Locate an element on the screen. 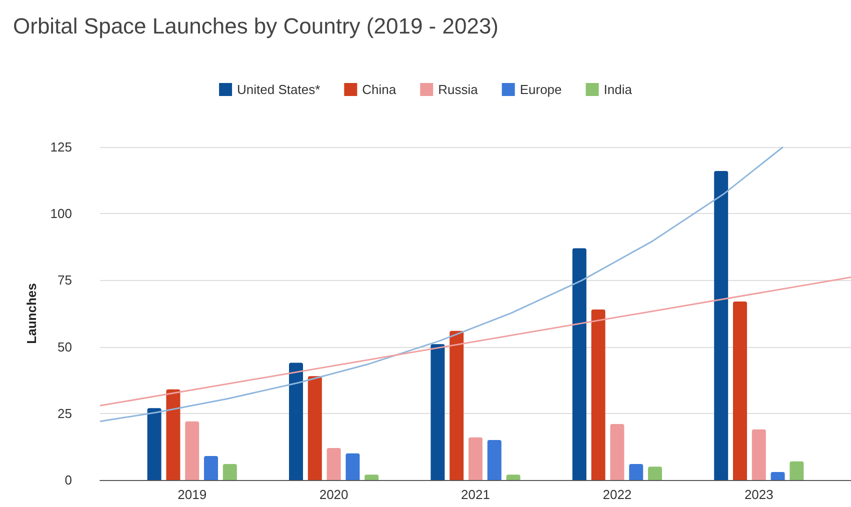 The image size is (851, 507). x-tick-label: 2020 is located at coordinates (333, 494).